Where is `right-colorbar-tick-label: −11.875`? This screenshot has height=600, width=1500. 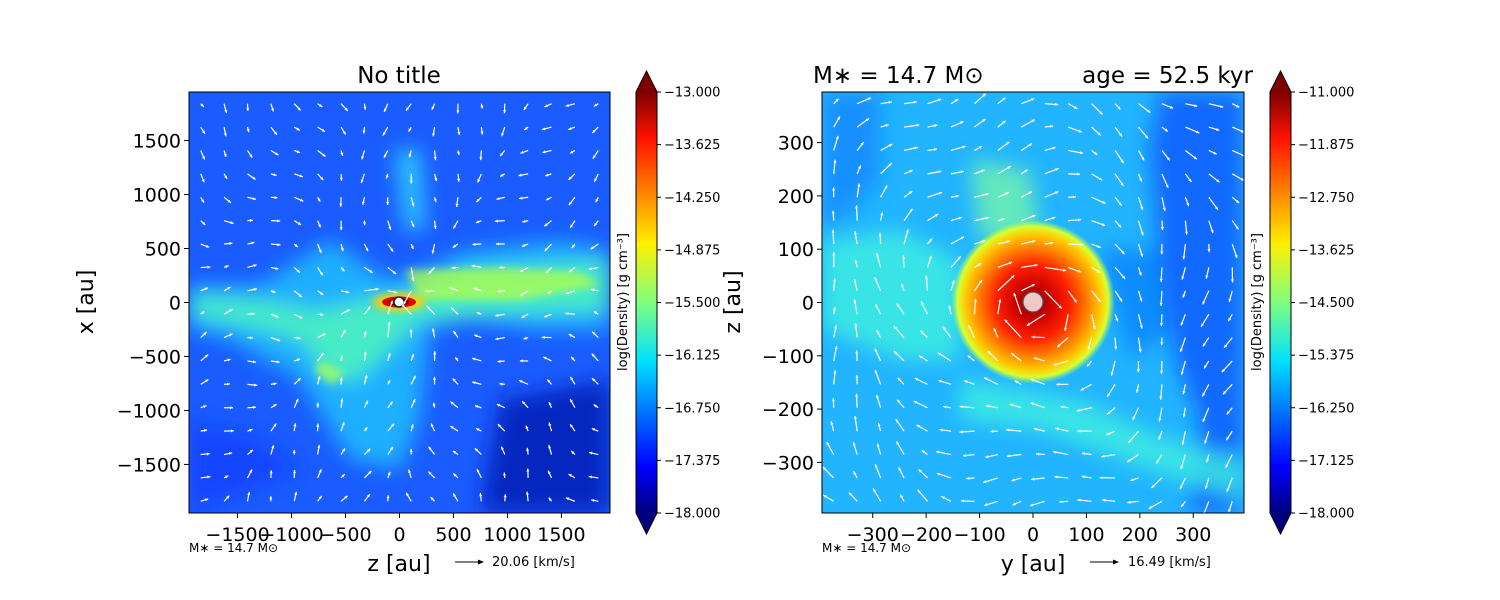
right-colorbar-tick-label: −11.875 is located at coordinates (1326, 145).